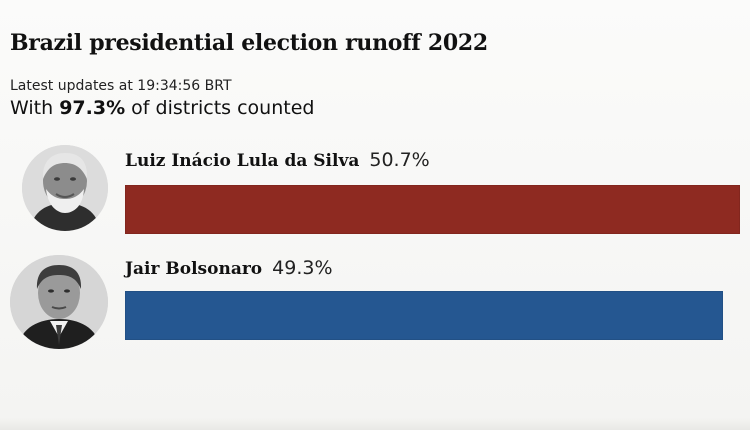 The width and height of the screenshot is (750, 430). Describe the element at coordinates (242, 161) in the screenshot. I see `candidate-name-text: Luiz Inácio Lula da Silva` at that location.